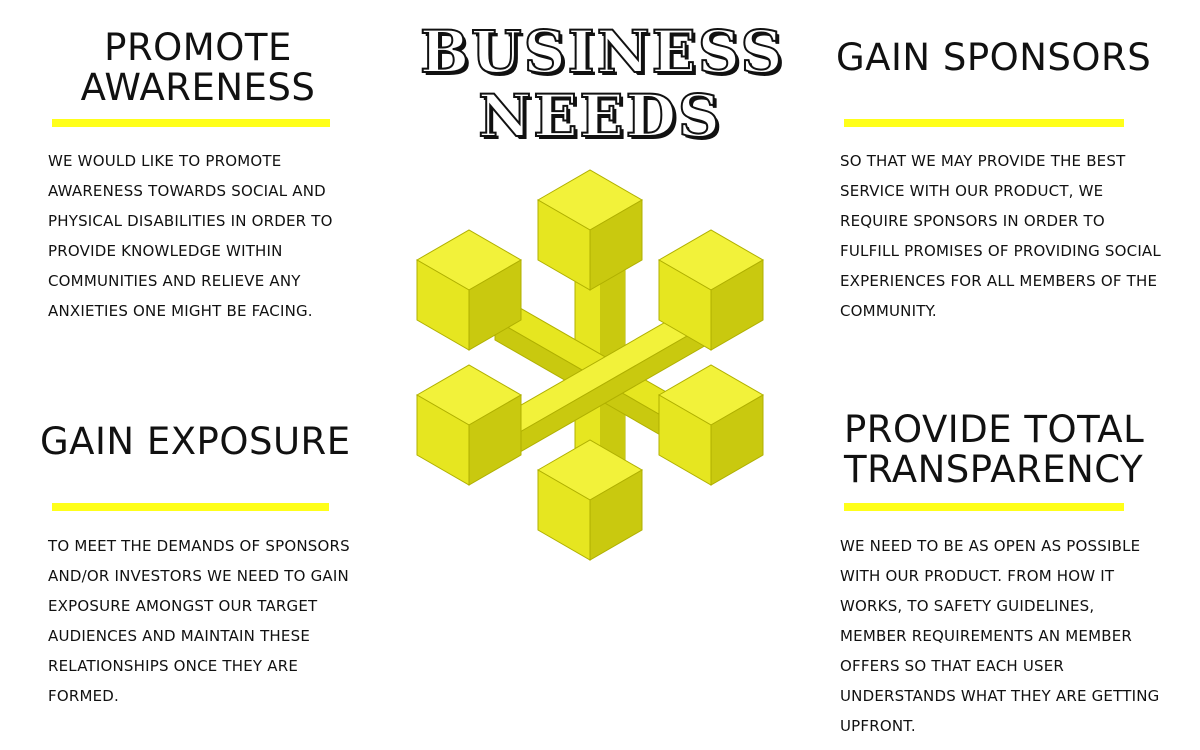 This screenshot has height=750, width=1200. I want to click on body-line: REQUIRE SPONSORS IN ORDER TO, so click(972, 221).